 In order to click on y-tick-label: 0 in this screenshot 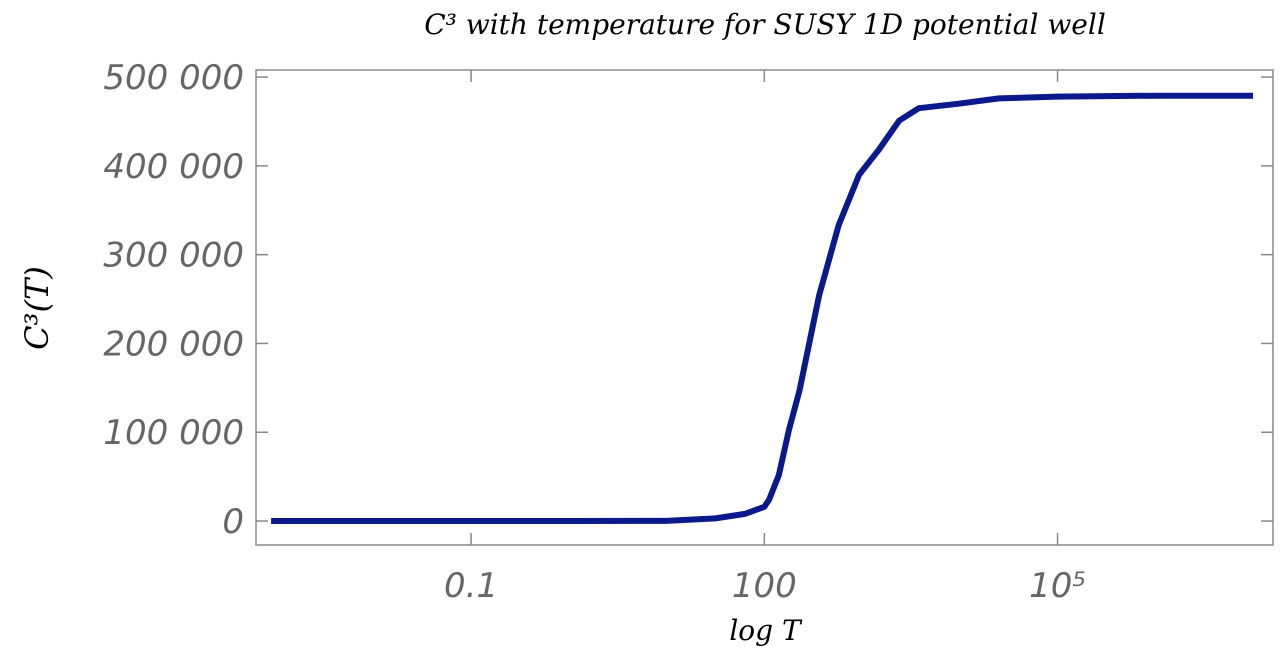, I will do `click(233, 522)`.